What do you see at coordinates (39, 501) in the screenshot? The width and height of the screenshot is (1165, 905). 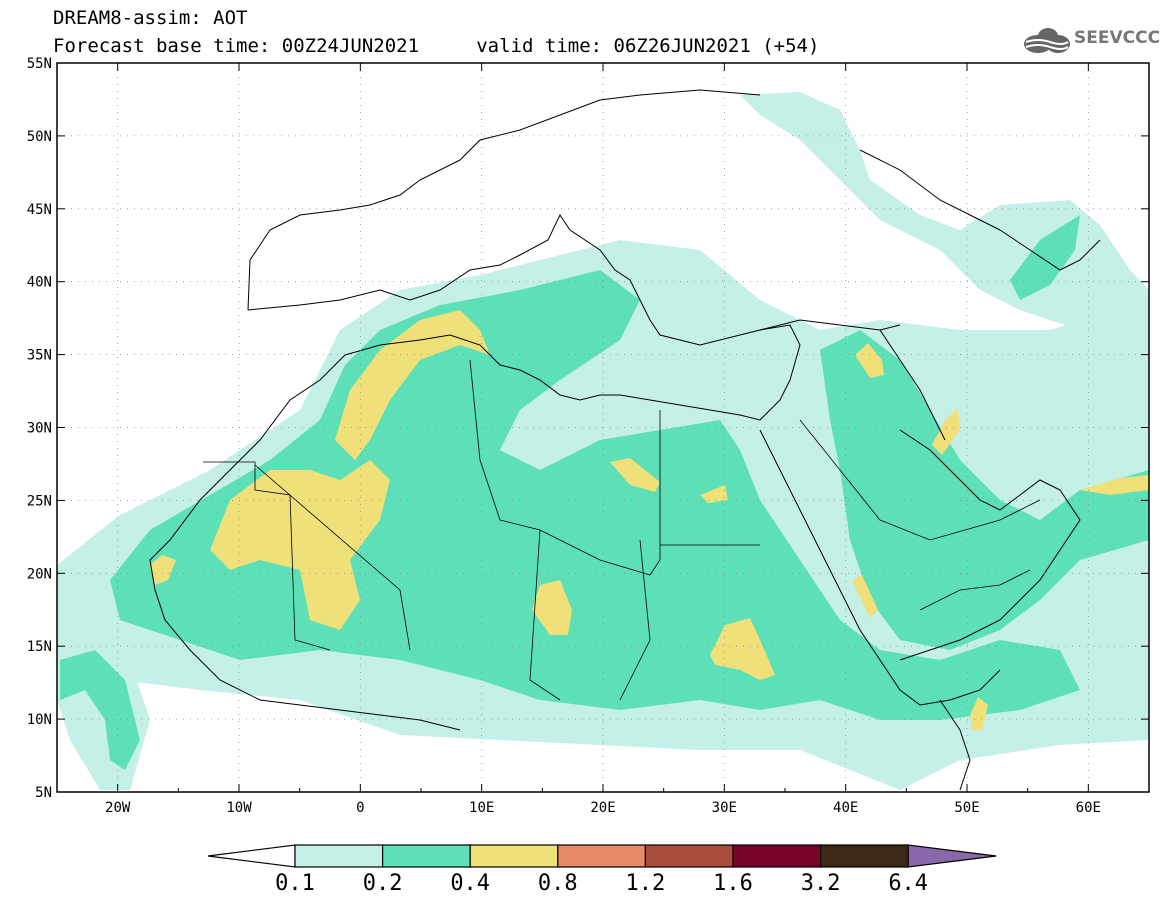 I see `lat-tick-label: 25N` at bounding box center [39, 501].